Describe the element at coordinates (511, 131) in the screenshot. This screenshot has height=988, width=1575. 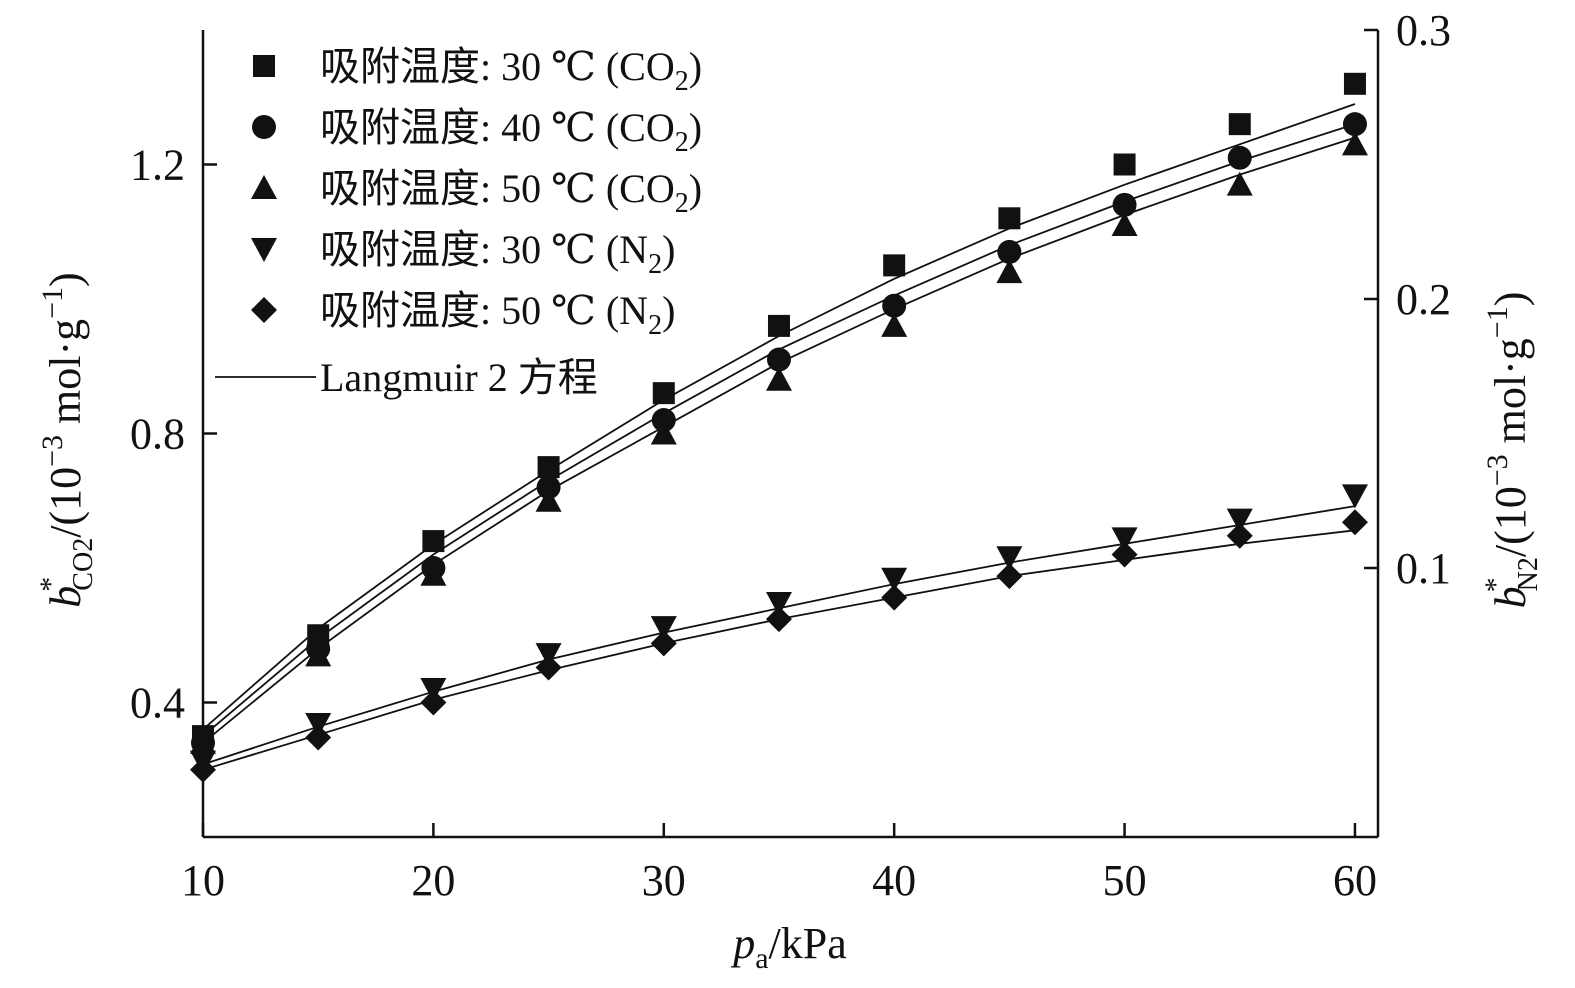
I see `legend-label-2: 吸附温度: 40 ℃ (CO2)` at that location.